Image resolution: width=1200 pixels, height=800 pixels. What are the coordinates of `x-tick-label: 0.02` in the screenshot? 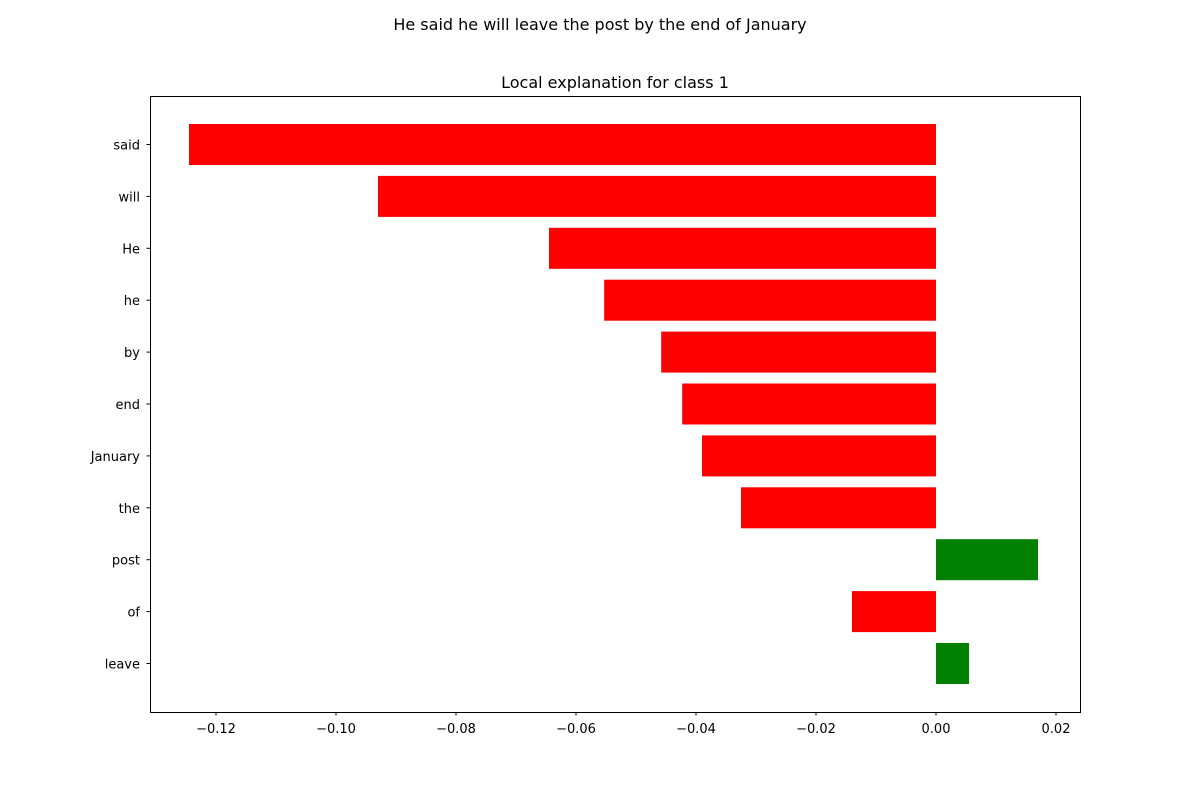 It's located at (1056, 729).